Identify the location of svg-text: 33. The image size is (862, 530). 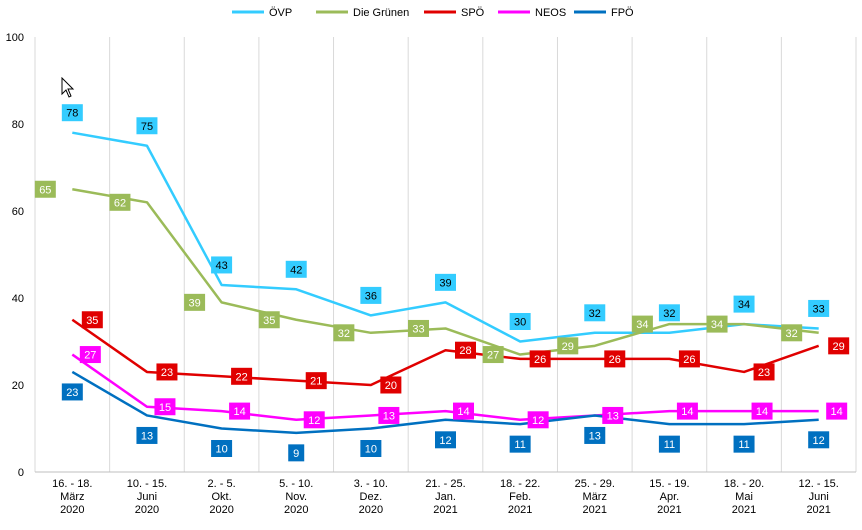
(418, 329).